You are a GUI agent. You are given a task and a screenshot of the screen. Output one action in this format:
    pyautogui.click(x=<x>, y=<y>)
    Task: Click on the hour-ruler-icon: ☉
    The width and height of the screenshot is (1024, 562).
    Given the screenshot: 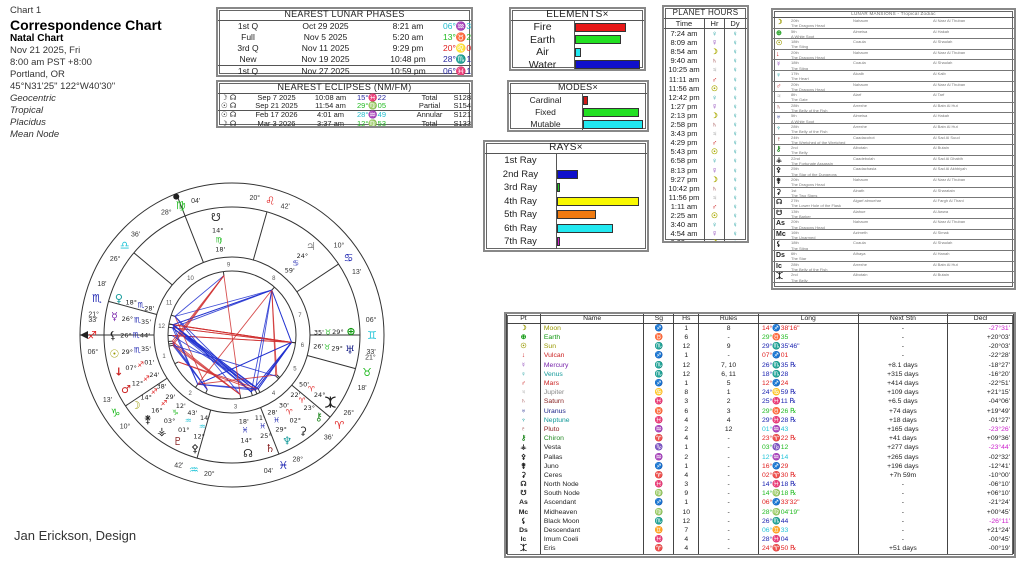 What is the action you would take?
    pyautogui.click(x=715, y=215)
    